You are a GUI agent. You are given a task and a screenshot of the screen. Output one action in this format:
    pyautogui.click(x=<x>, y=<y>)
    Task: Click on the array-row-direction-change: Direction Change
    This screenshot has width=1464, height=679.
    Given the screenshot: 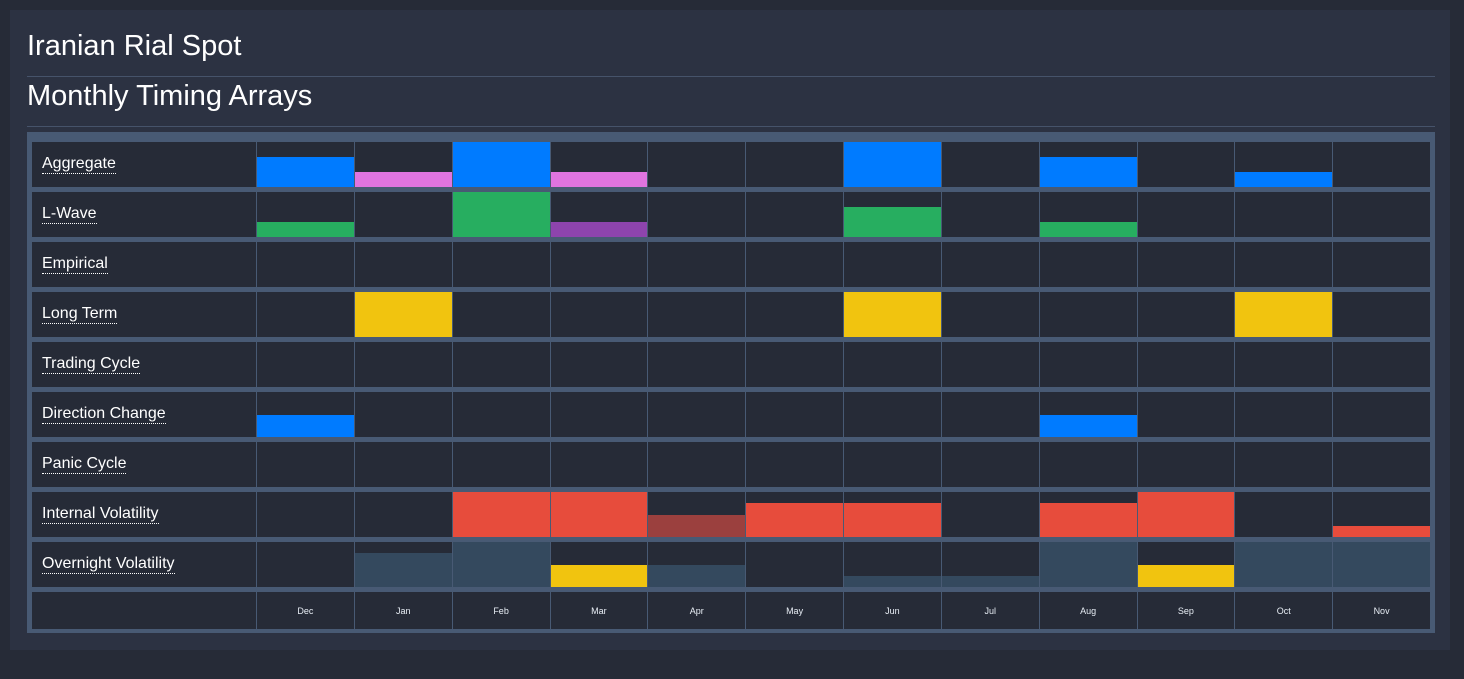 What is the action you would take?
    pyautogui.click(x=731, y=414)
    